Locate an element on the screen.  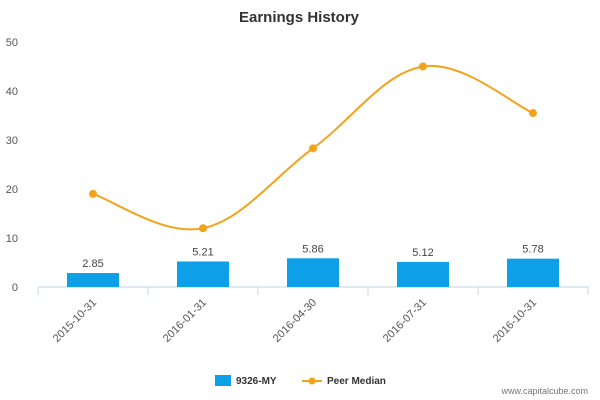
bar-data-label: 2.85 is located at coordinates (92, 264).